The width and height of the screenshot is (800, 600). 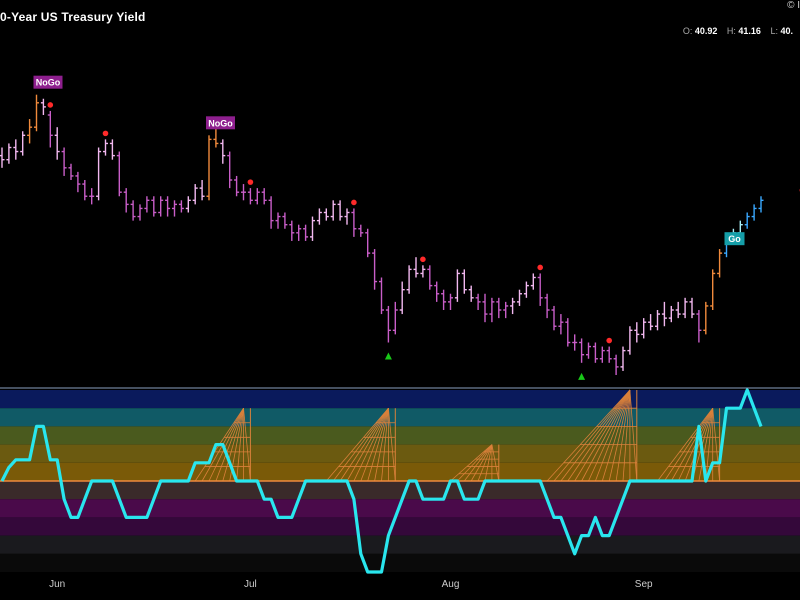 What do you see at coordinates (774, 31) in the screenshot?
I see `low-label: L:` at bounding box center [774, 31].